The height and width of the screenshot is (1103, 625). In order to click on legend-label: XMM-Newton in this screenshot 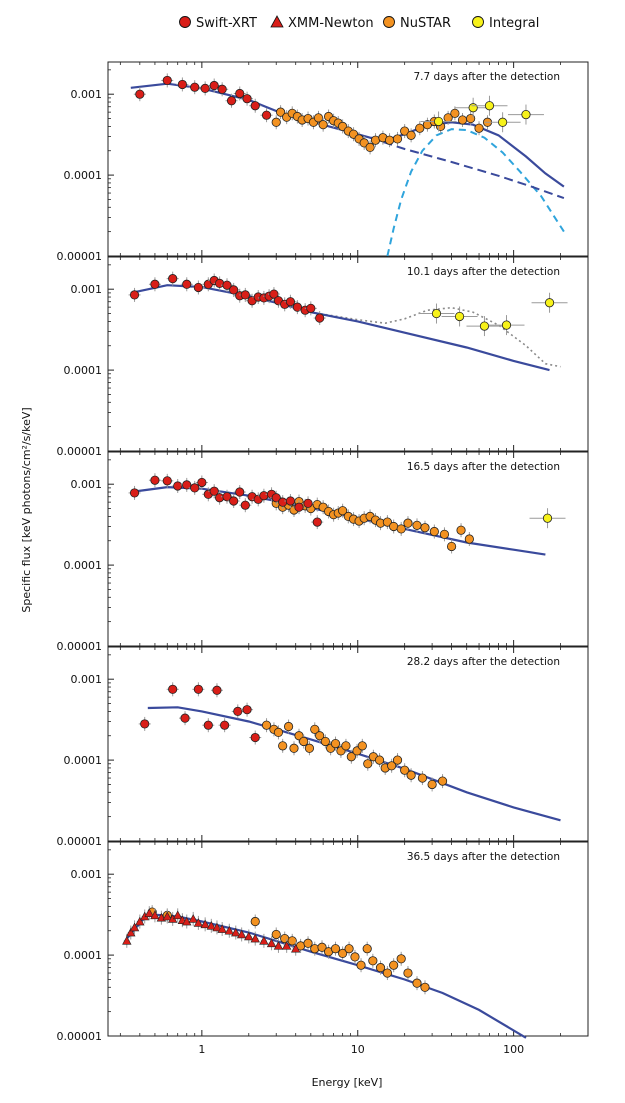, I will do `click(331, 23)`.